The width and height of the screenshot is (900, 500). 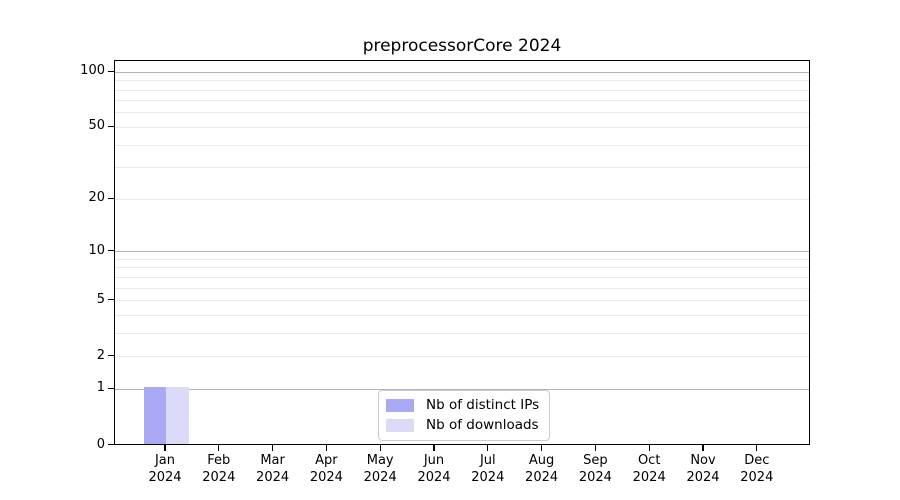 I want to click on y-tick-label: 2, so click(x=100, y=355).